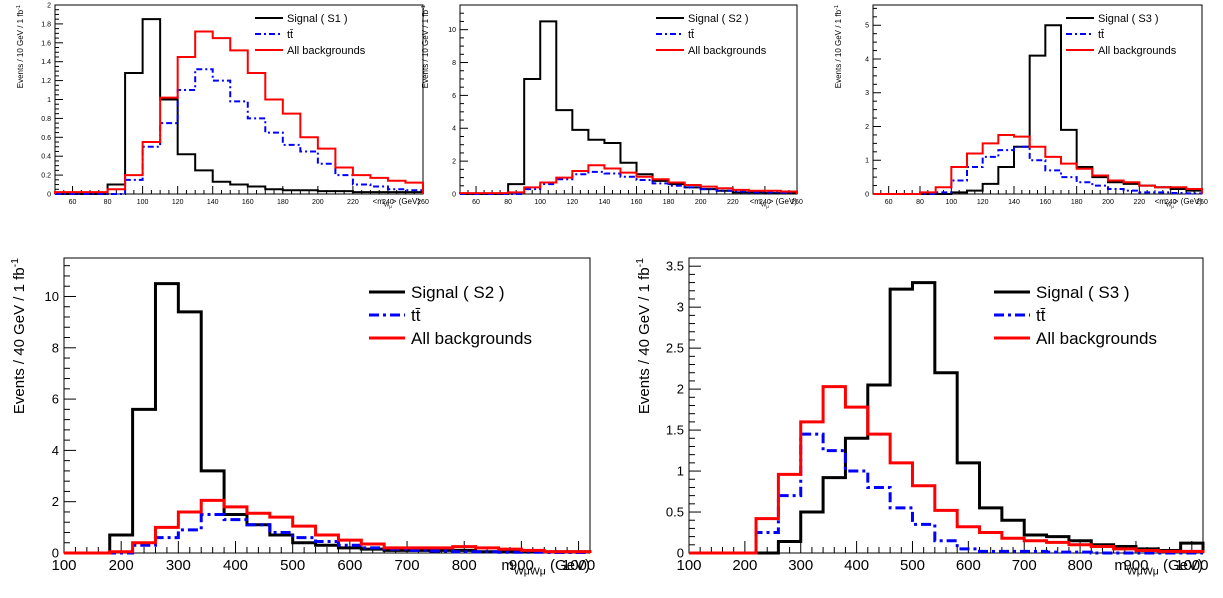 The image size is (1223, 598). I want to click on y-axis-title: Events / 40 GeV / 1 fb-1, so click(643, 336).